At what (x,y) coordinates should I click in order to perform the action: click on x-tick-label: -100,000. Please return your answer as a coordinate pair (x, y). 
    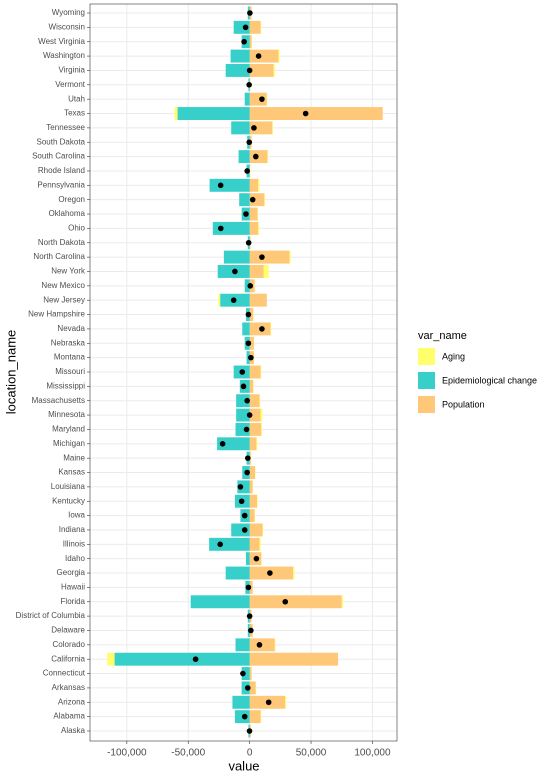
    Looking at the image, I should click on (127, 753).